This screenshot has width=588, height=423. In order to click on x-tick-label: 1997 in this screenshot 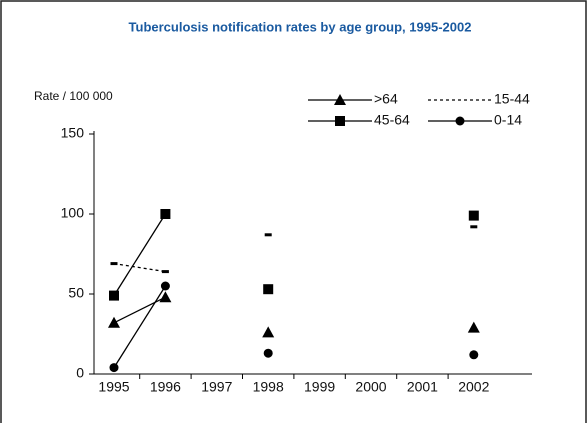, I will do `click(216, 387)`.